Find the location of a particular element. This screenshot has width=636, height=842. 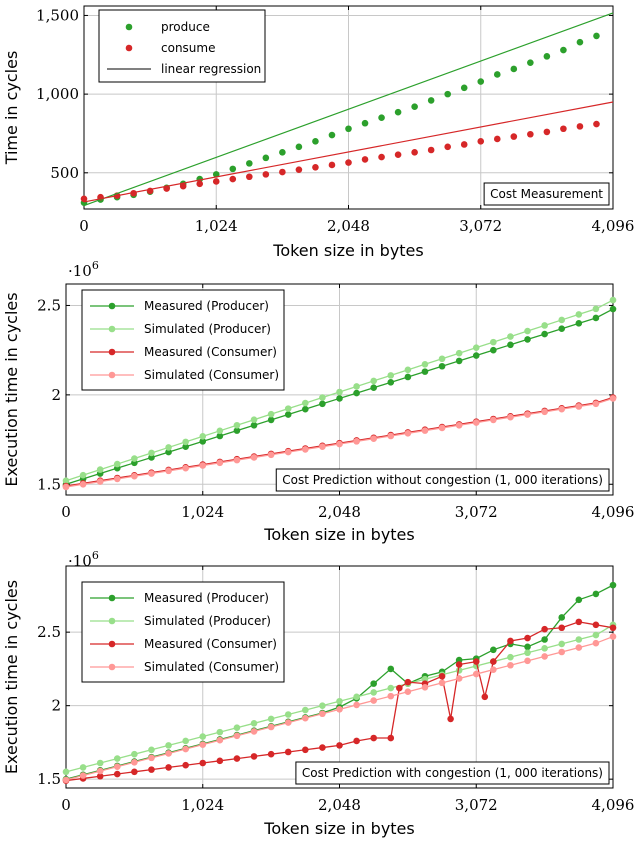

legend-label: Measured (Consumer) is located at coordinates (210, 352).